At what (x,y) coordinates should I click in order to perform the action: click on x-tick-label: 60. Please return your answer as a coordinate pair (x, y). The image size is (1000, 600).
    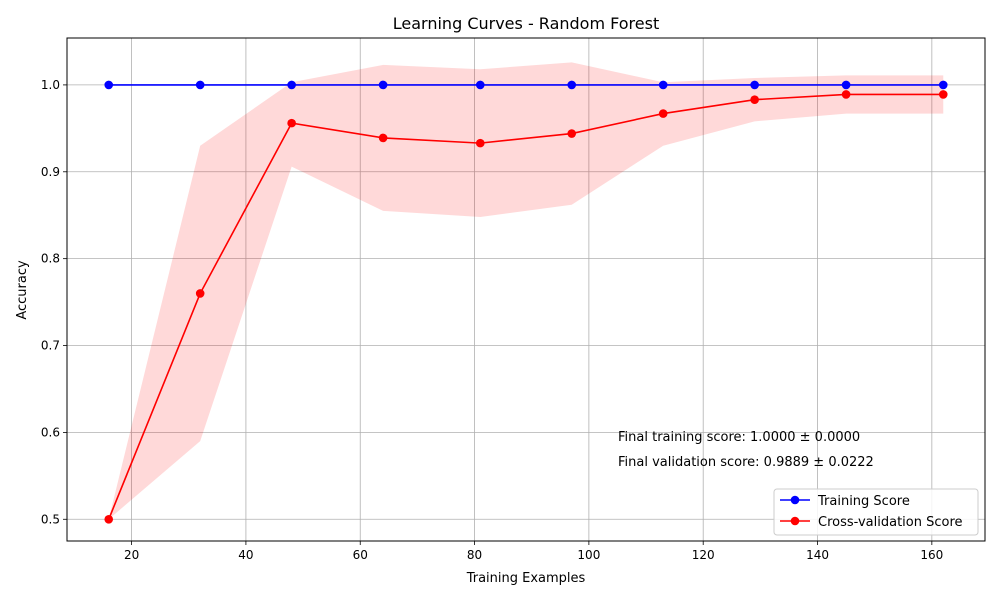
    Looking at the image, I should click on (360, 555).